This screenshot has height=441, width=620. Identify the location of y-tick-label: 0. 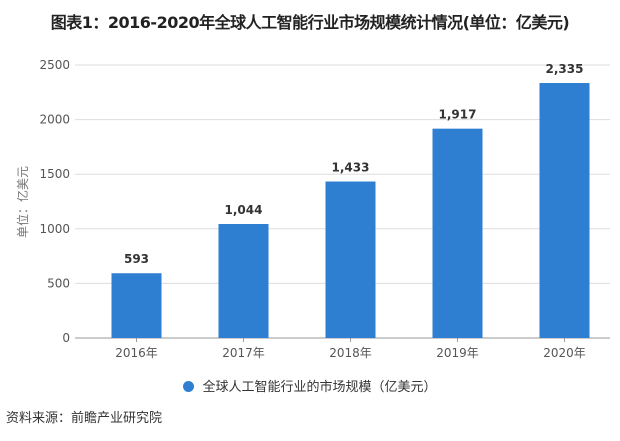
(66, 338).